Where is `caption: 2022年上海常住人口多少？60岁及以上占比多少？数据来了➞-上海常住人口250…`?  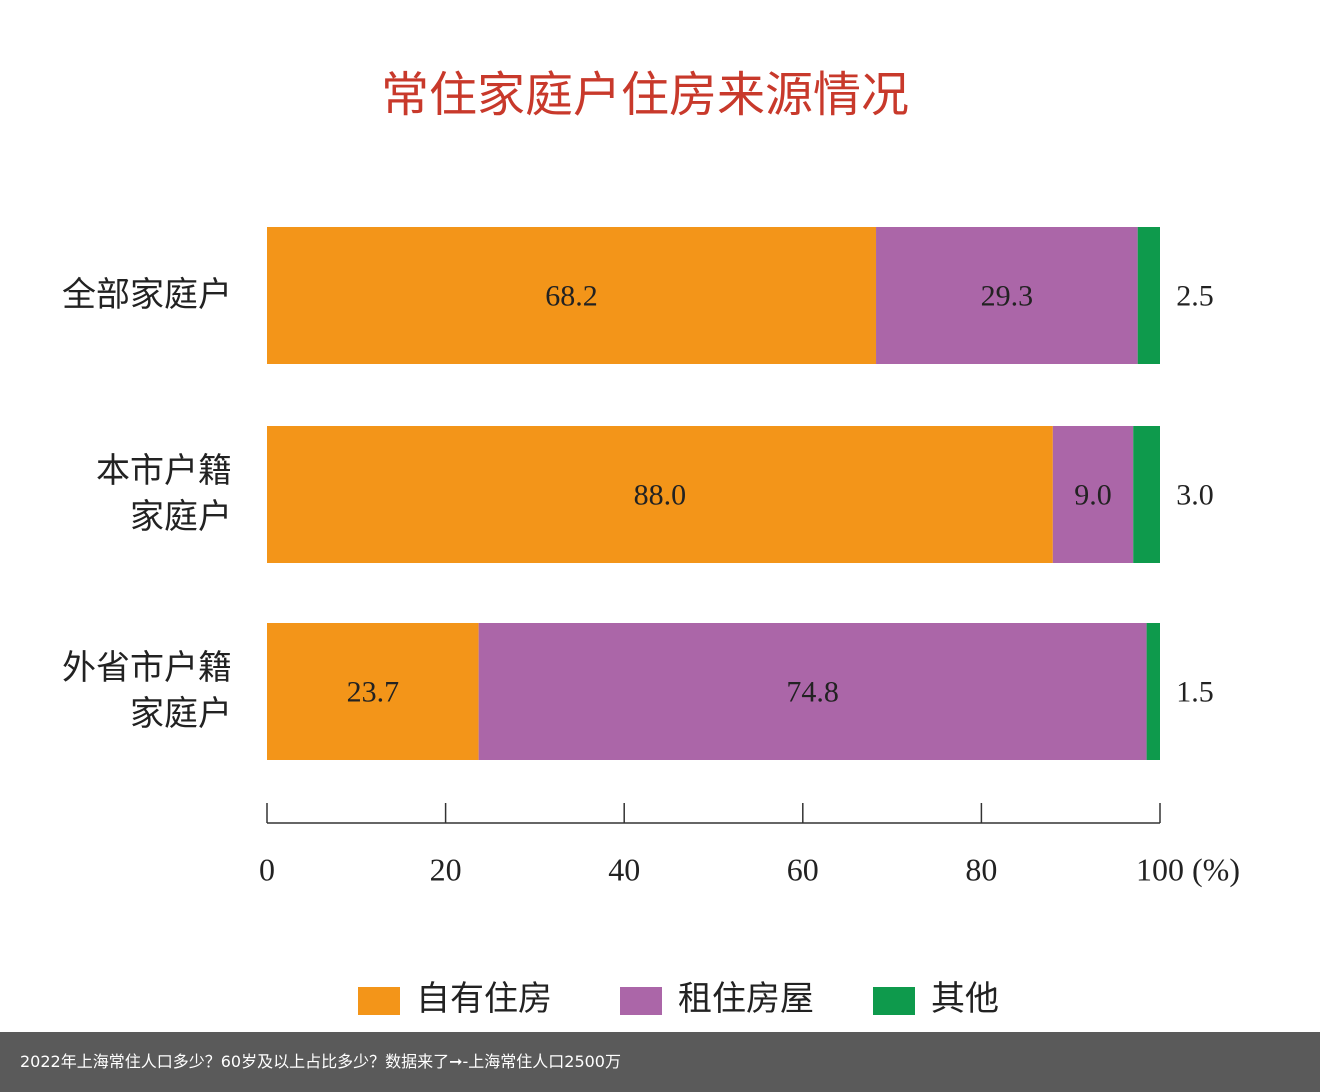
caption: 2022年上海常住人口多少？60岁及以上占比多少？数据来了➞-上海常住人口250… is located at coordinates (660, 1062).